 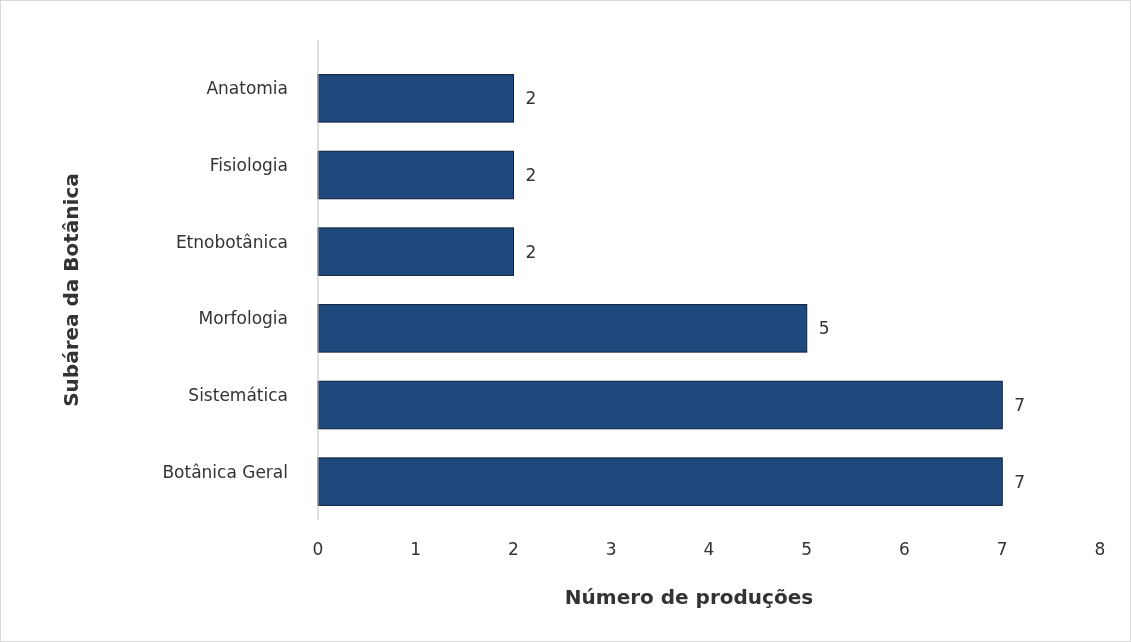 I want to click on x-axis-title: Número de produções, so click(x=689, y=597).